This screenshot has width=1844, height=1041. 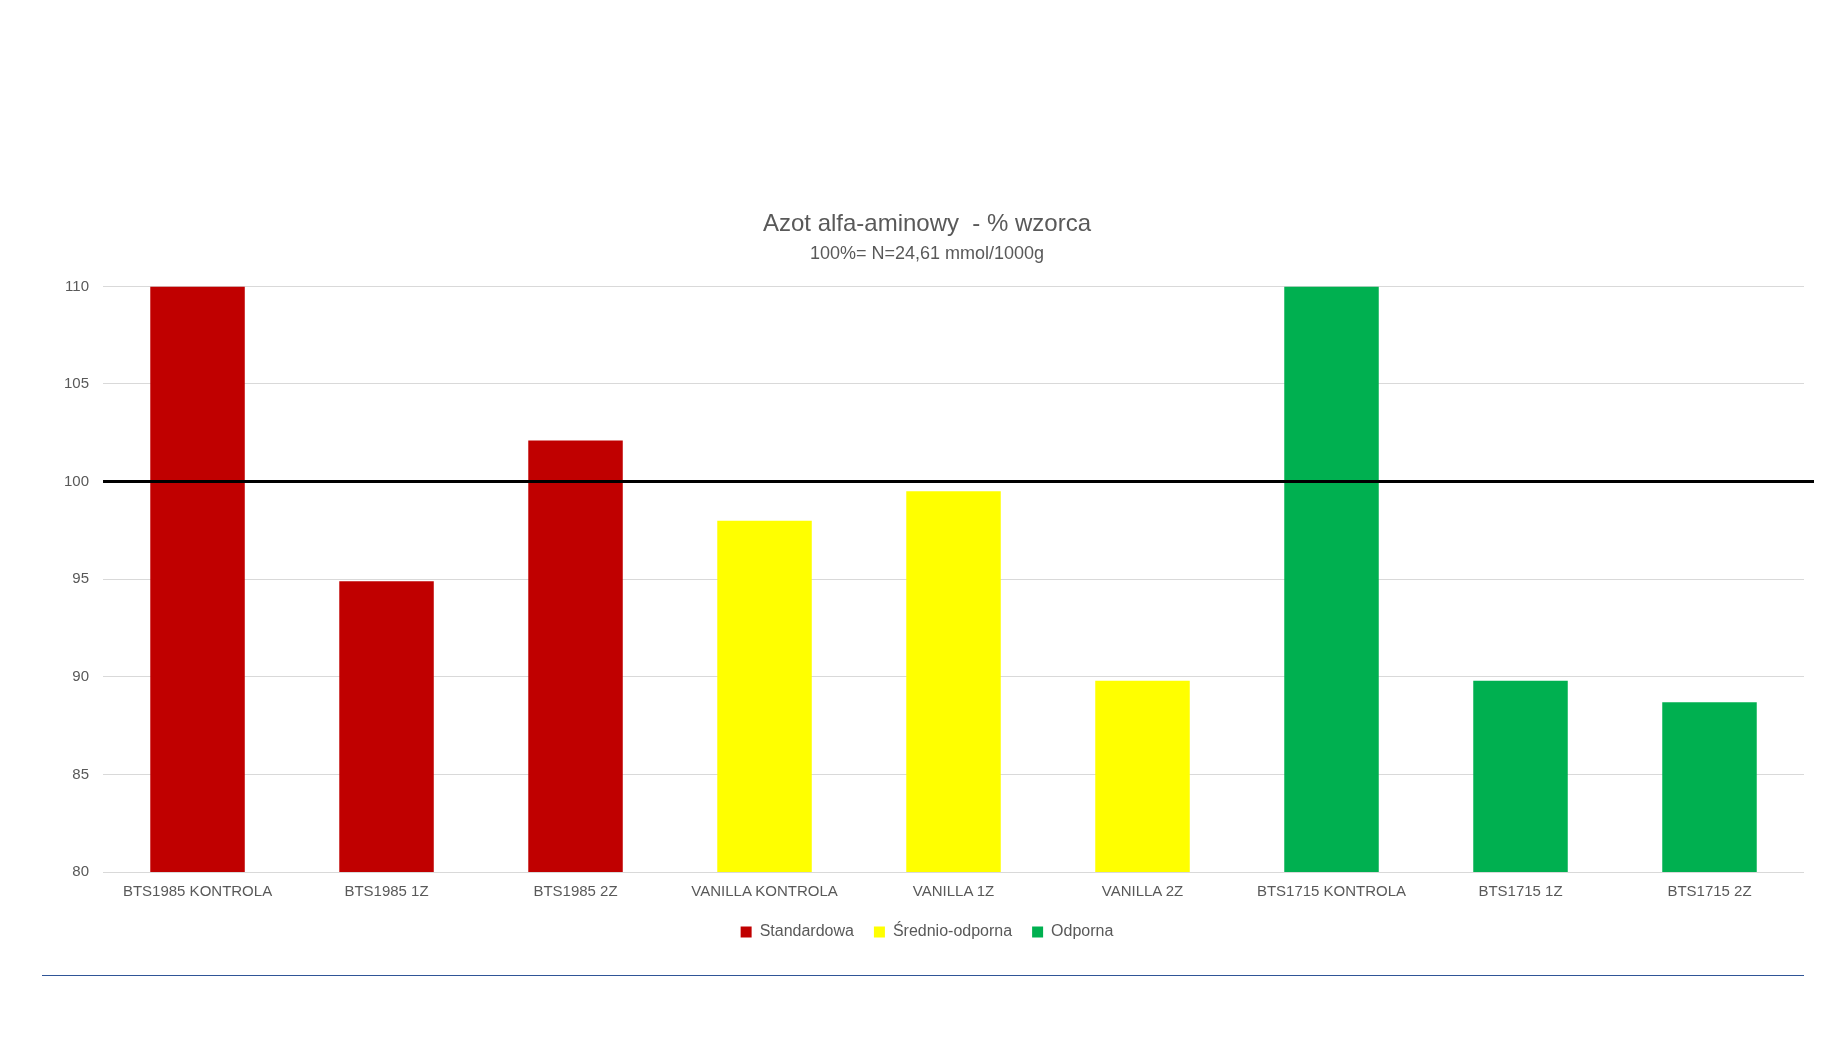 I want to click on x-tick-label: BTS1715 2Z, so click(x=1709, y=891).